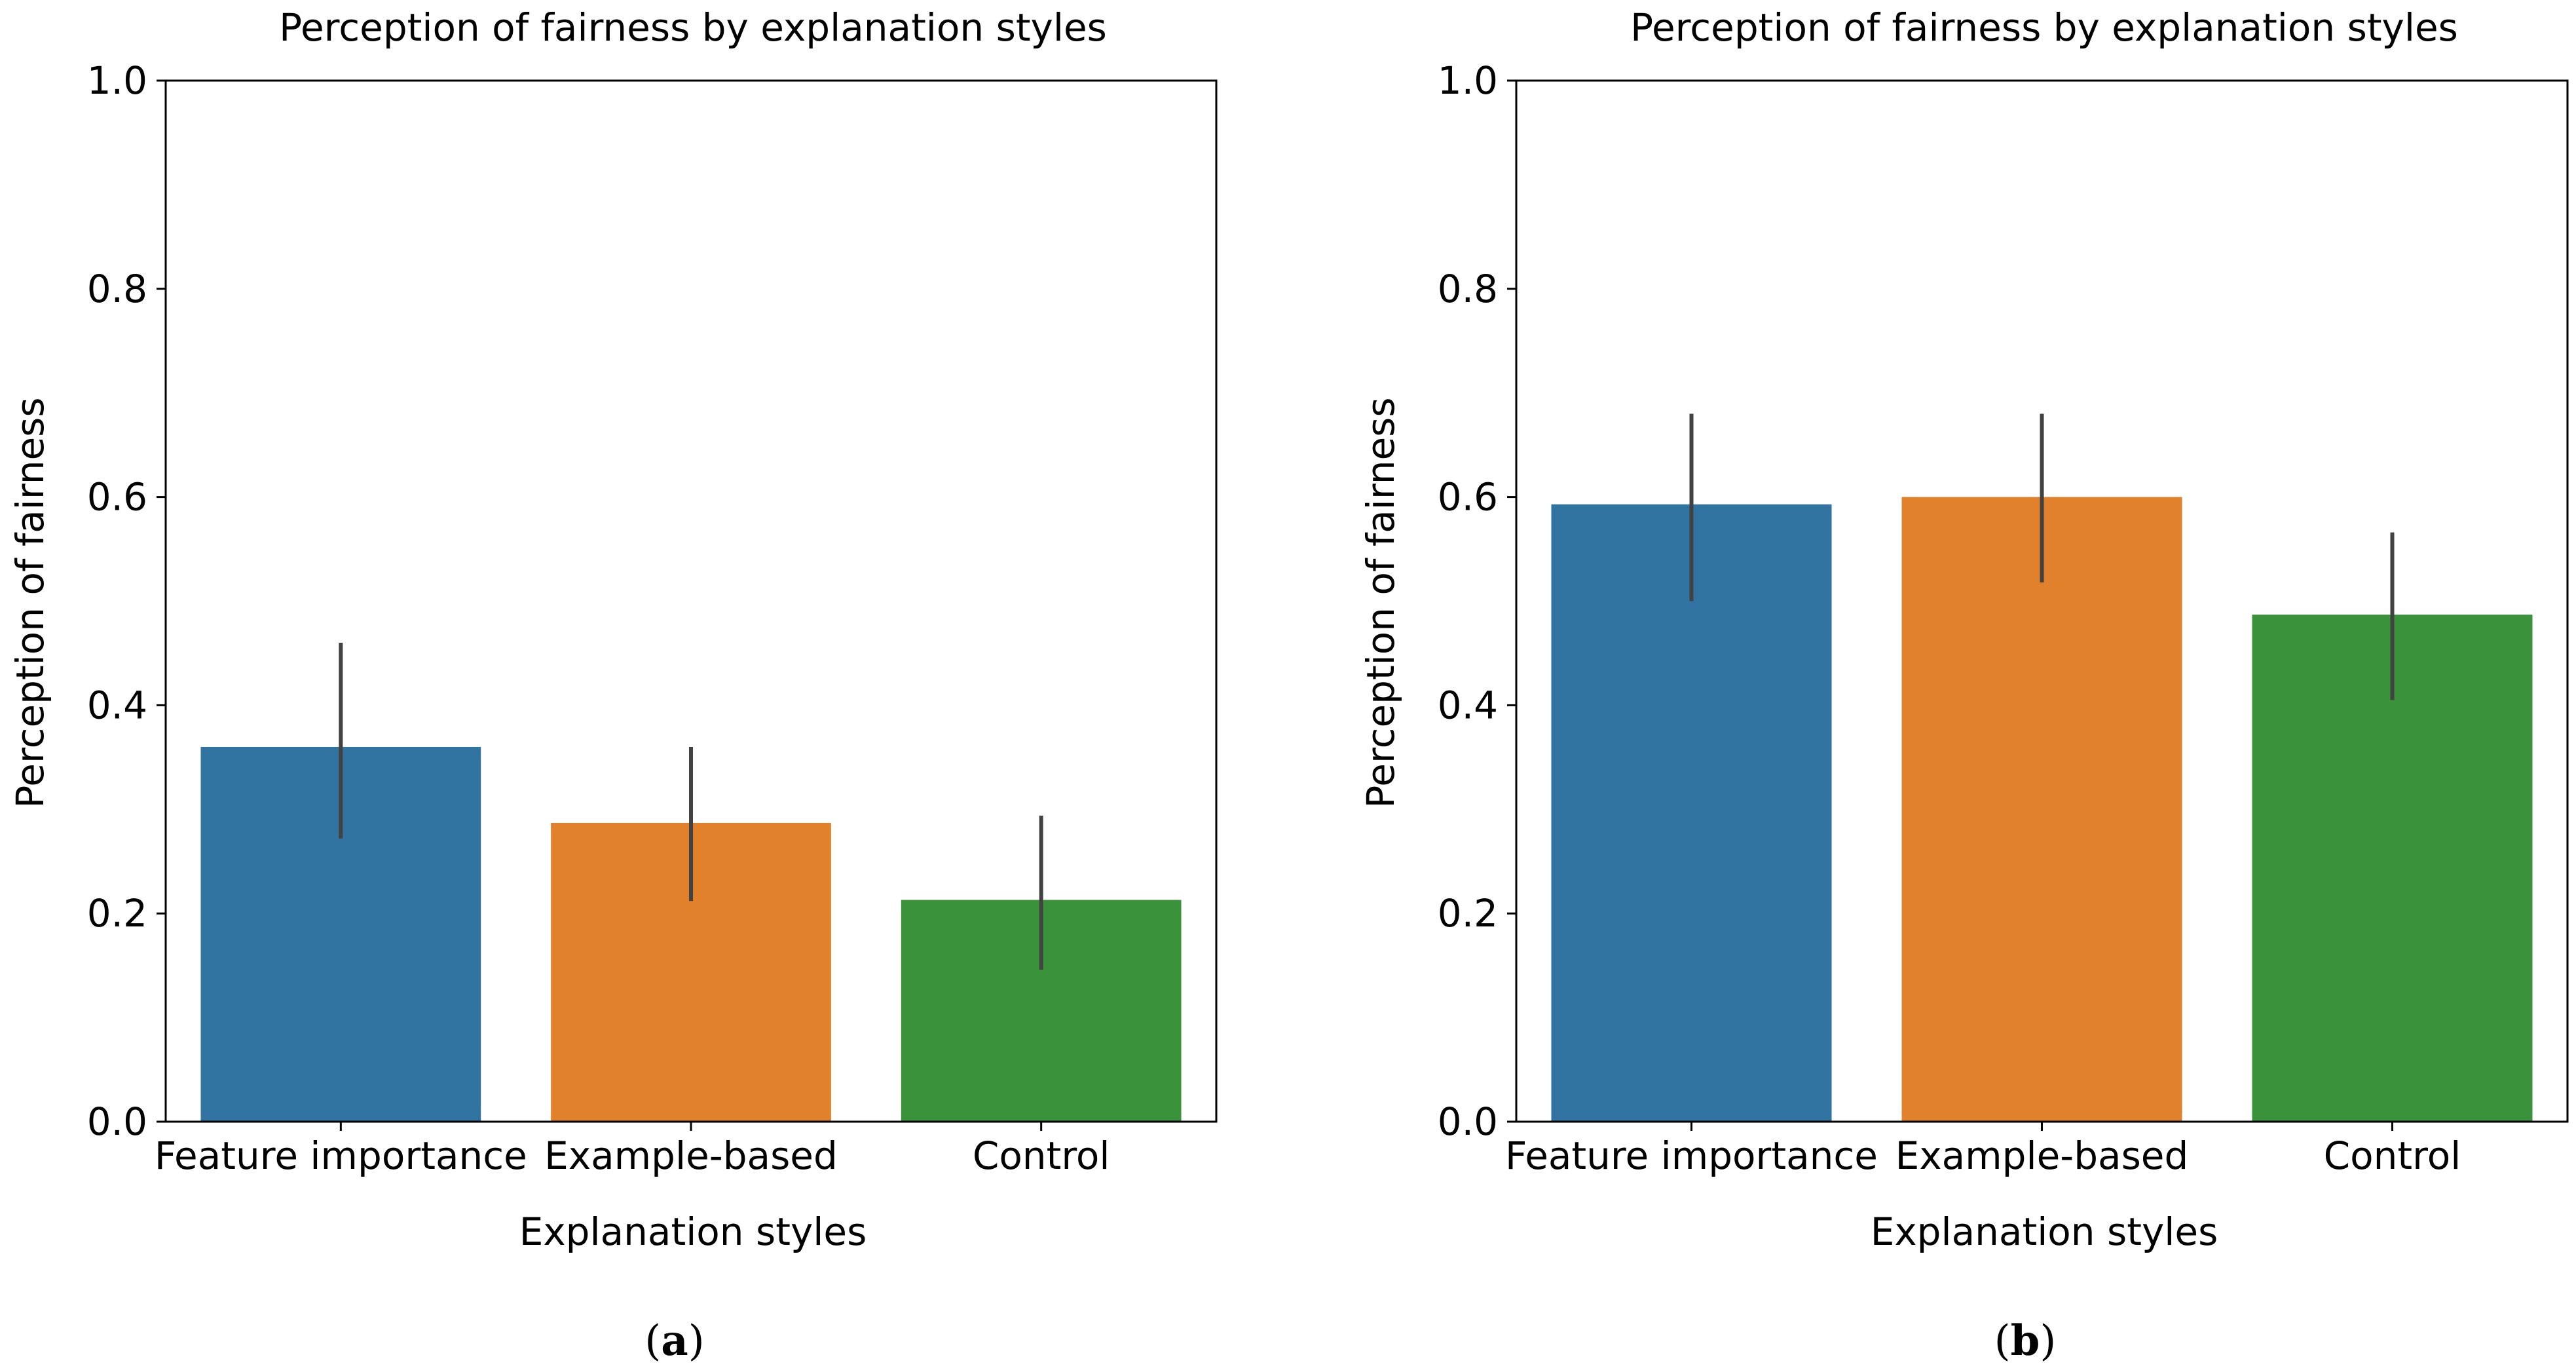 This screenshot has height=1370, width=2576. I want to click on caption-letter: a, so click(674, 1340).